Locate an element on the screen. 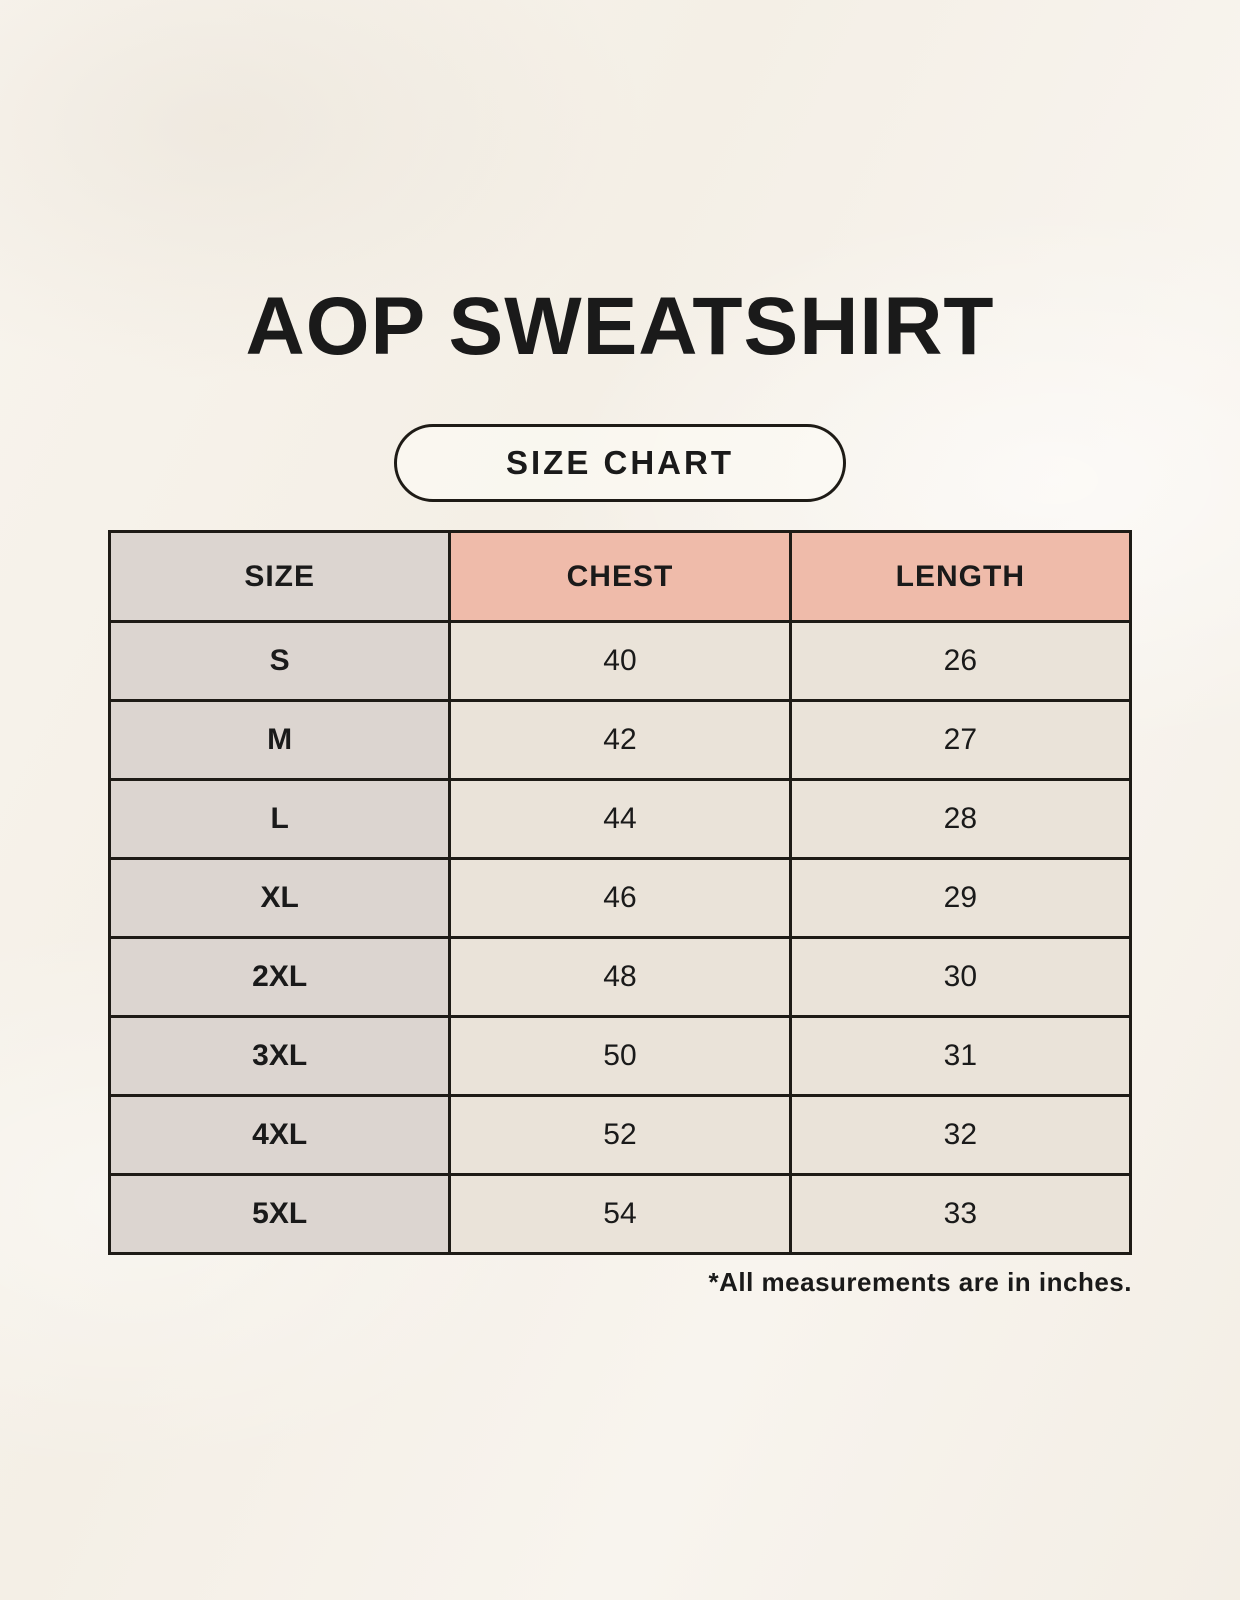 This screenshot has height=1600, width=1240. size-cell: 3XL is located at coordinates (279, 1056).